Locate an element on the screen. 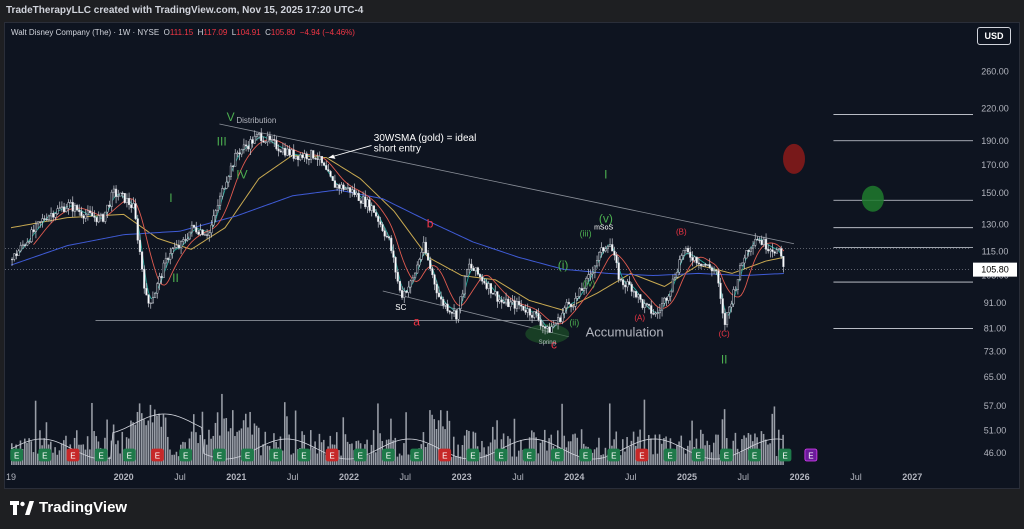 The image size is (1024, 529). wave-label-red: (C) is located at coordinates (724, 334).